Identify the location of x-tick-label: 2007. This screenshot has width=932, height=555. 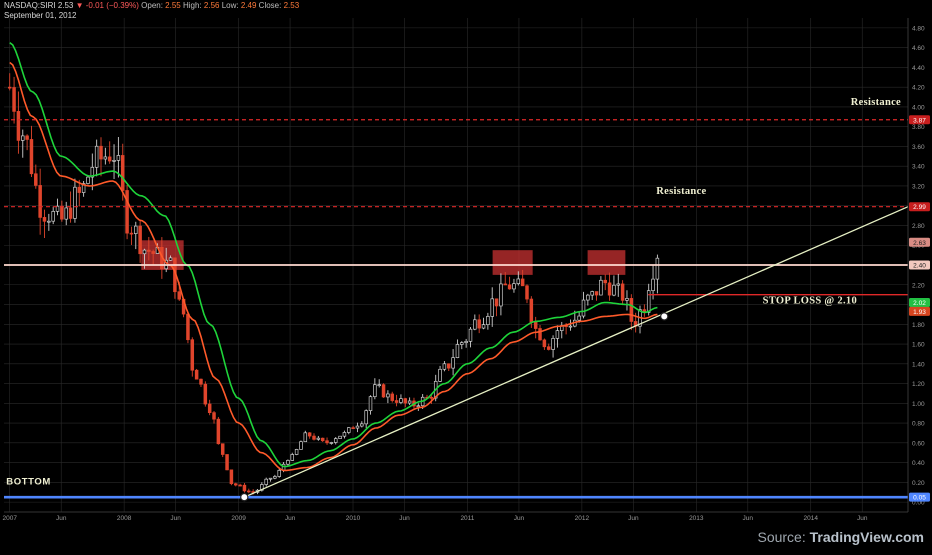
(9, 518).